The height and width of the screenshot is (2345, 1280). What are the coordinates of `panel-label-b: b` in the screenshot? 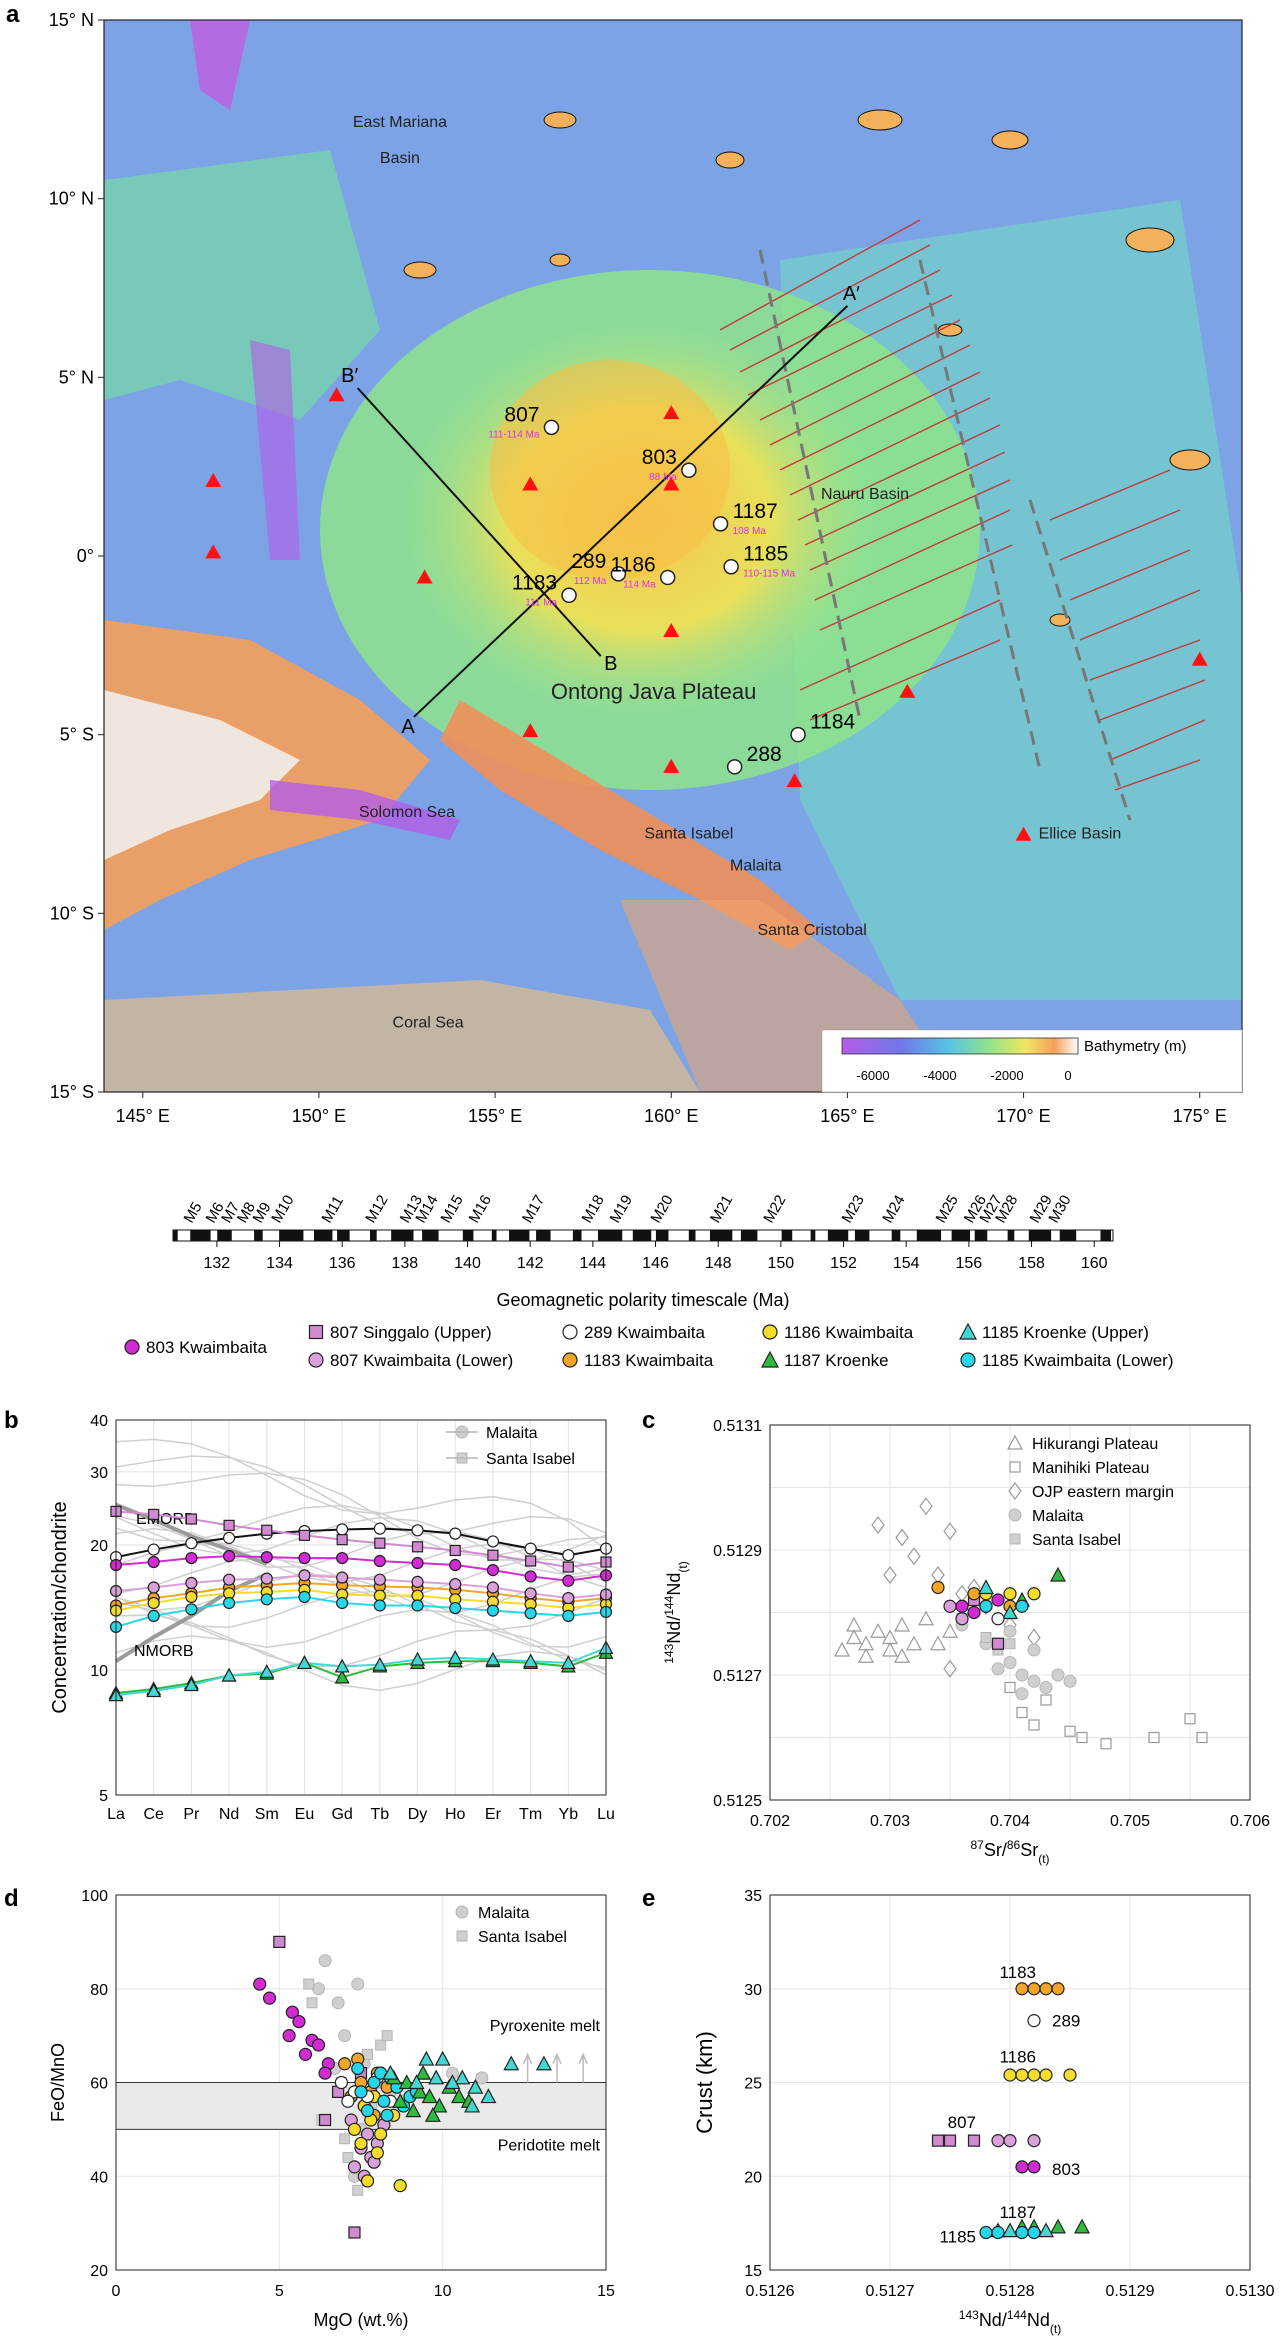 It's located at (11, 1420).